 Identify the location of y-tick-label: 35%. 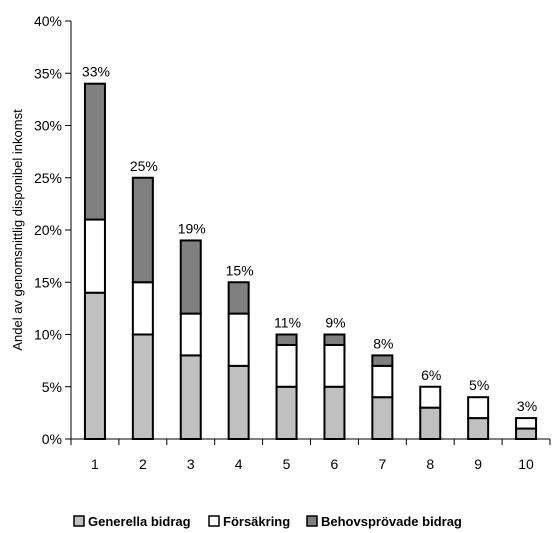
(48, 73).